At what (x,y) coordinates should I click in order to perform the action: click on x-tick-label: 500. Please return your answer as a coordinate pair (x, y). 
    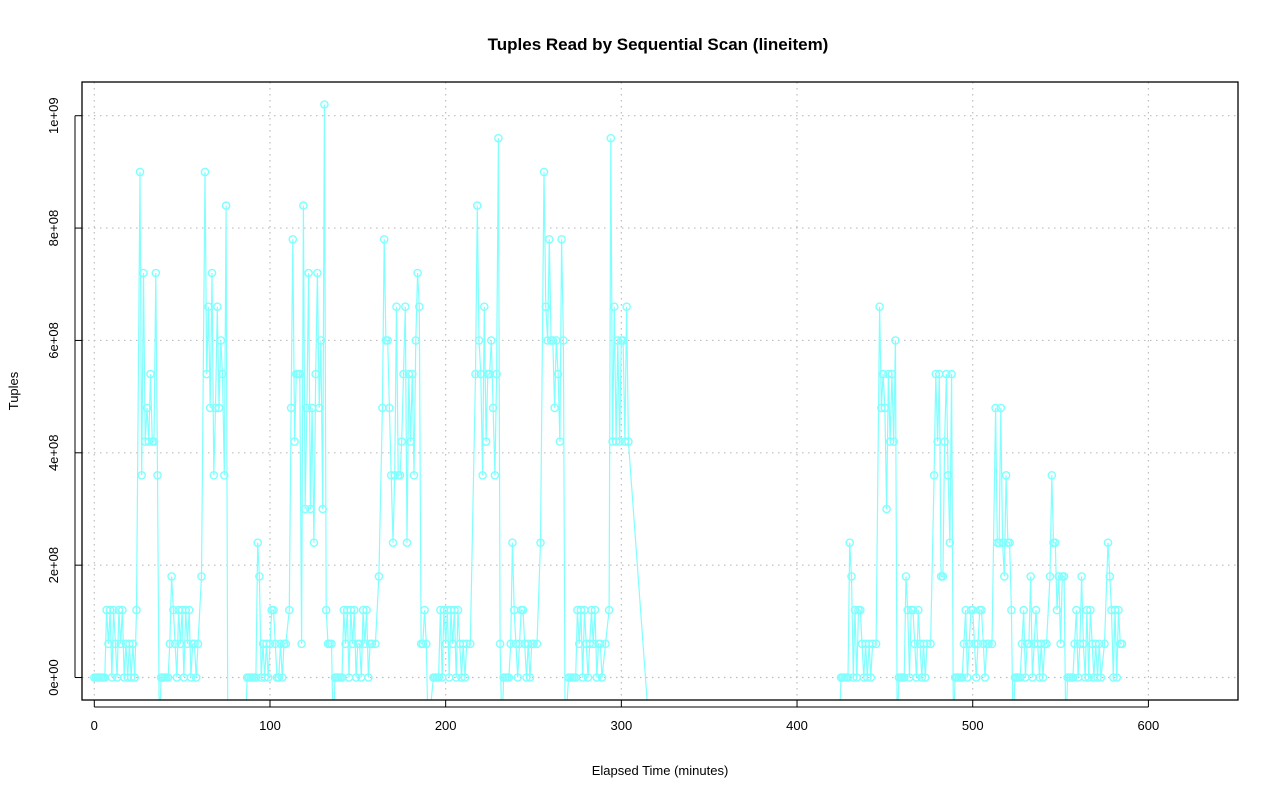
    Looking at the image, I should click on (973, 725).